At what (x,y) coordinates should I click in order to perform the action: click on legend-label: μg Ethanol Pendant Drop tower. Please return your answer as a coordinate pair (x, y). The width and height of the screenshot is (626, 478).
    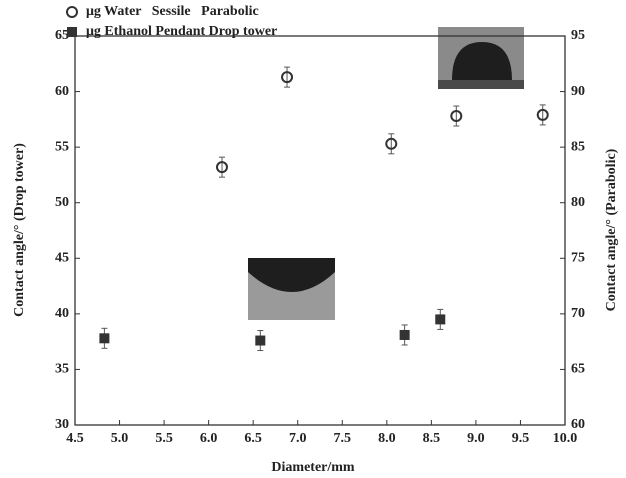
    Looking at the image, I should click on (181, 31).